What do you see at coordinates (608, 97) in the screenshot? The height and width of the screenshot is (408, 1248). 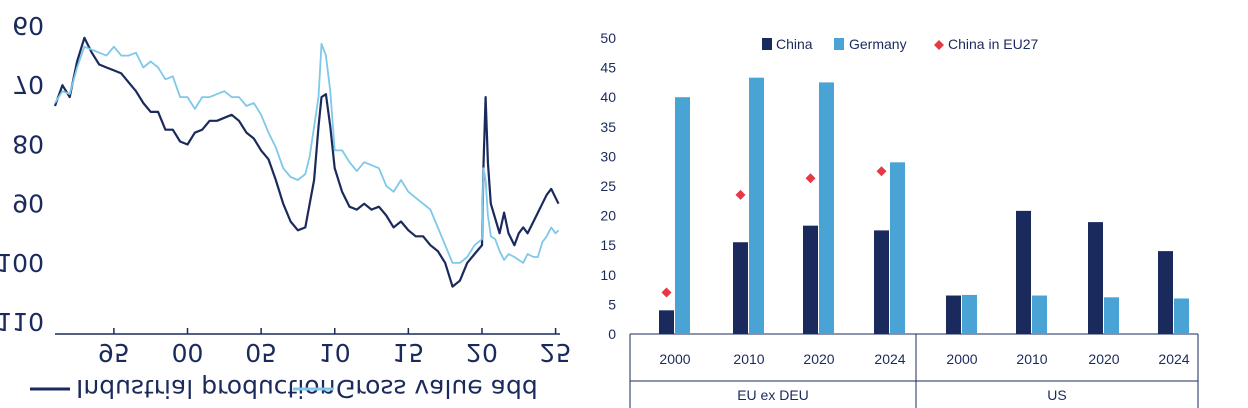 I see `right-y-tick-label: 40` at bounding box center [608, 97].